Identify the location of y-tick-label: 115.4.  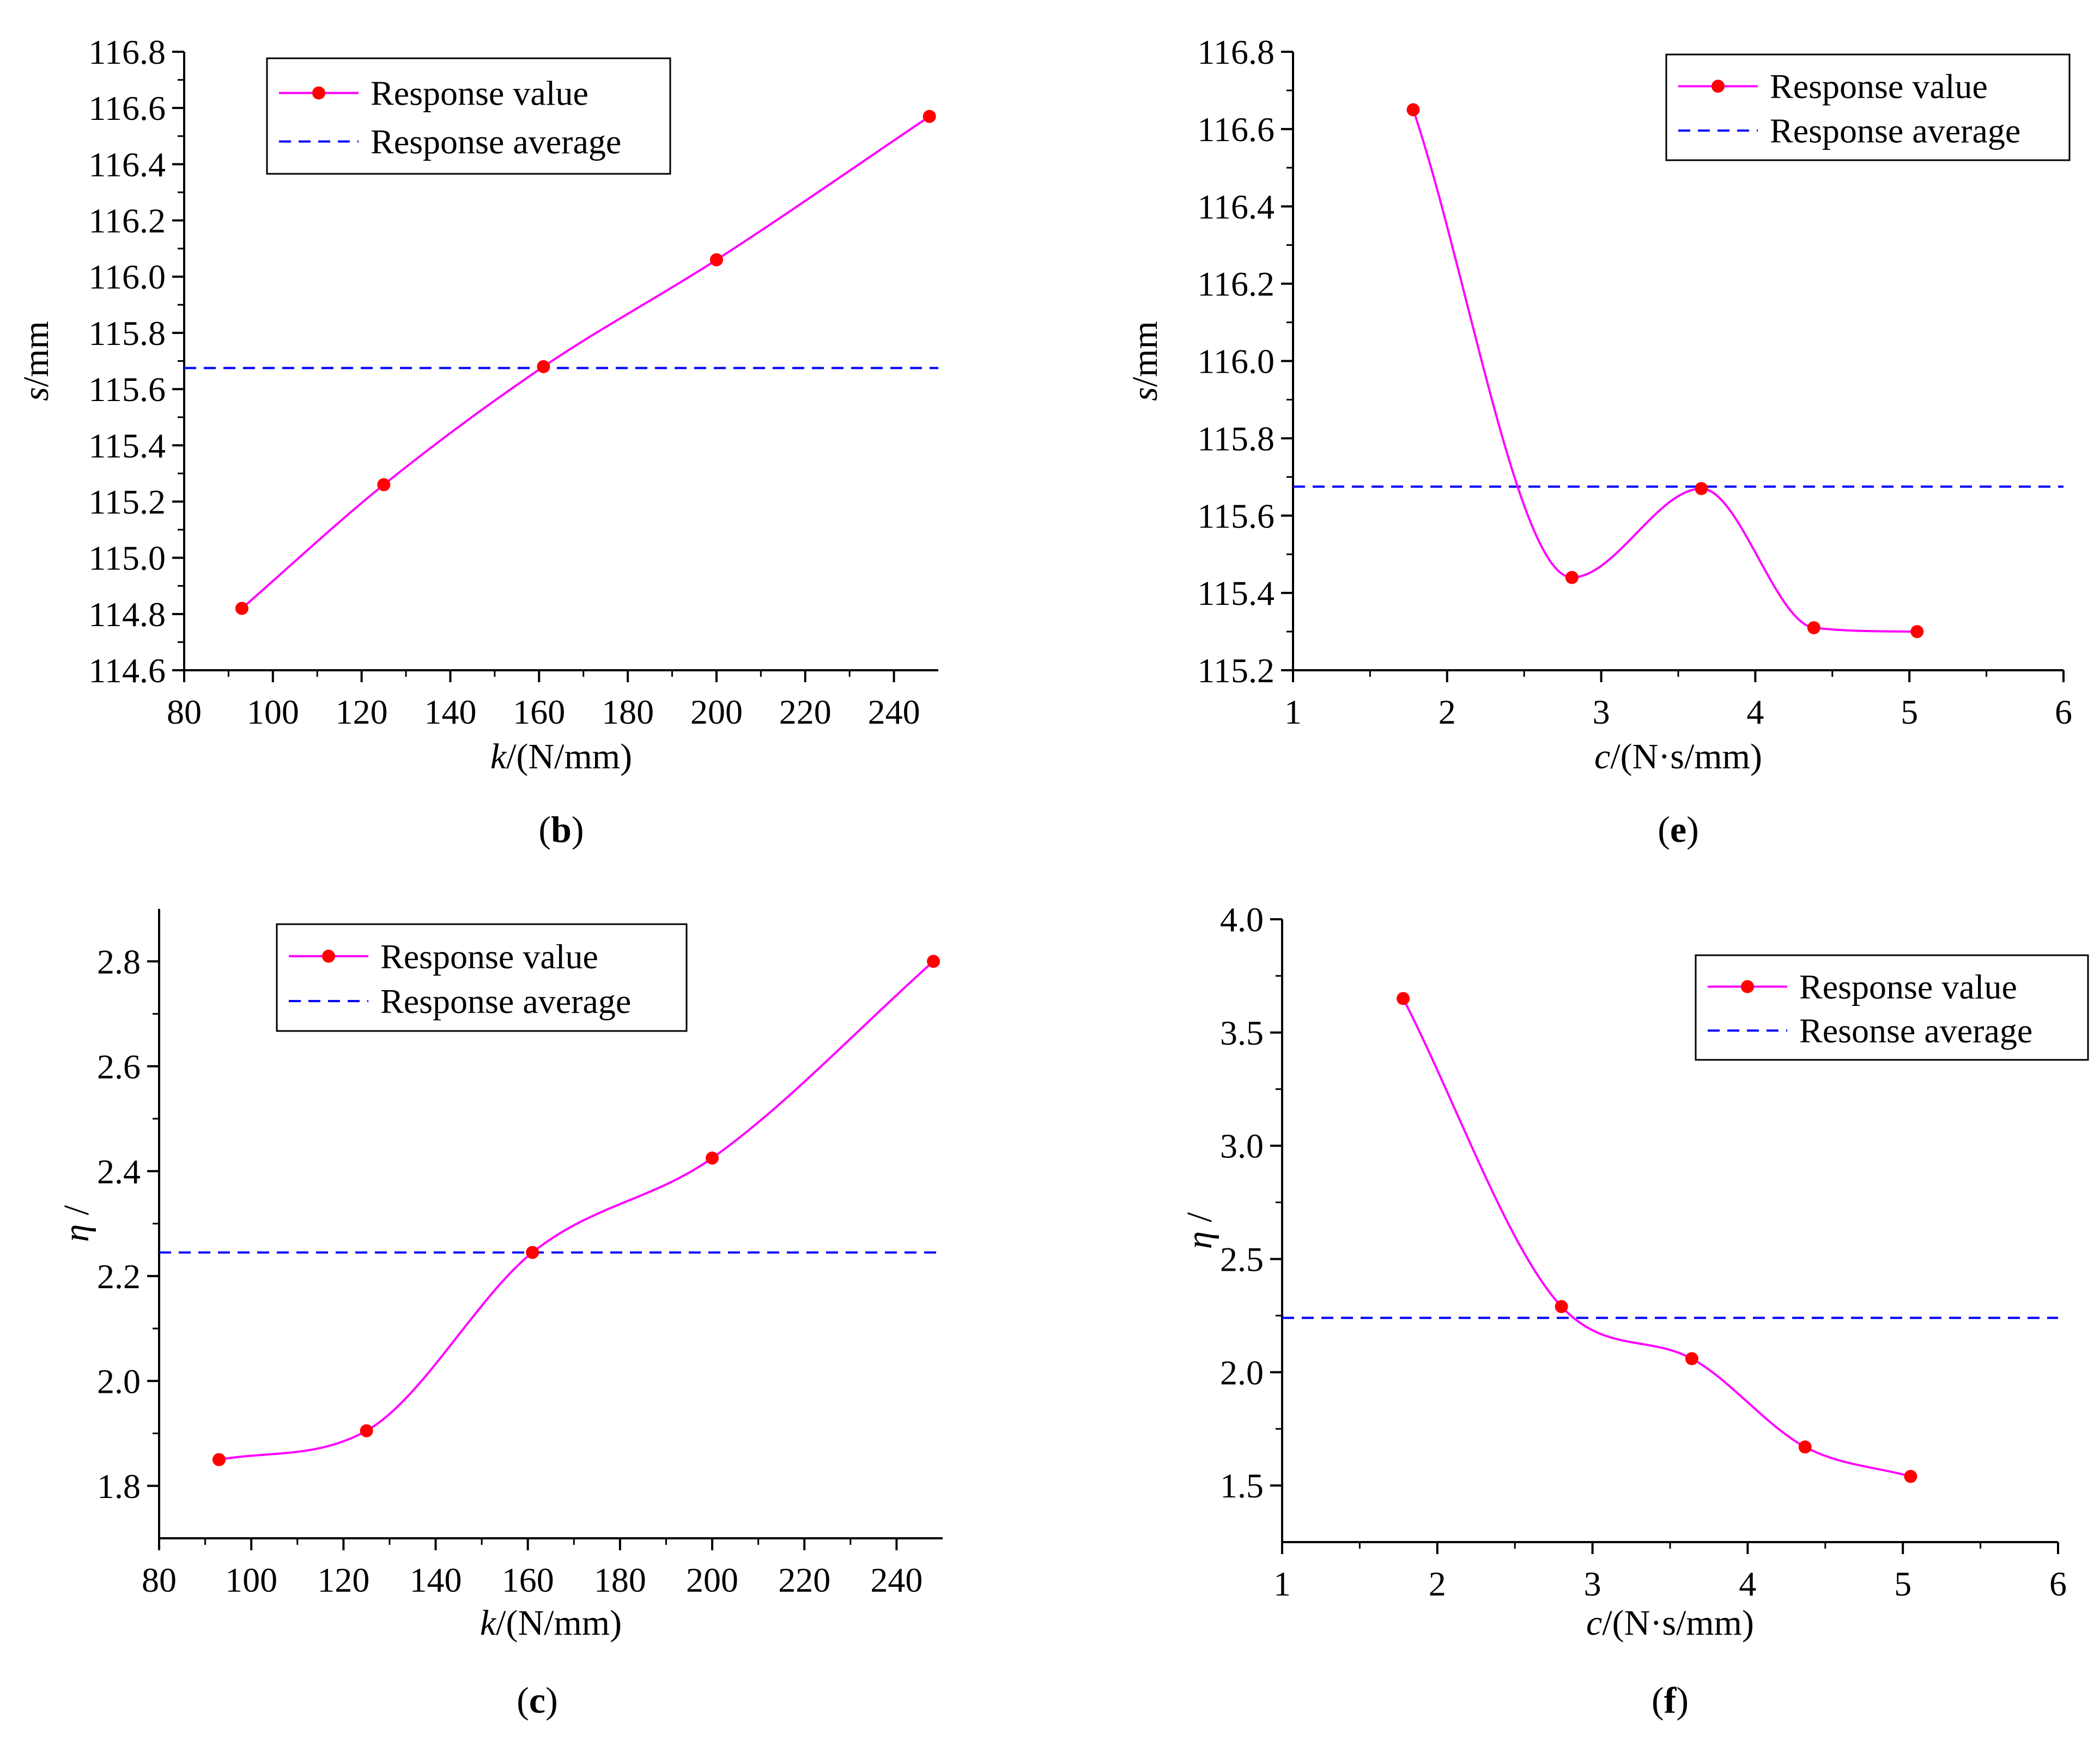
(1235, 593).